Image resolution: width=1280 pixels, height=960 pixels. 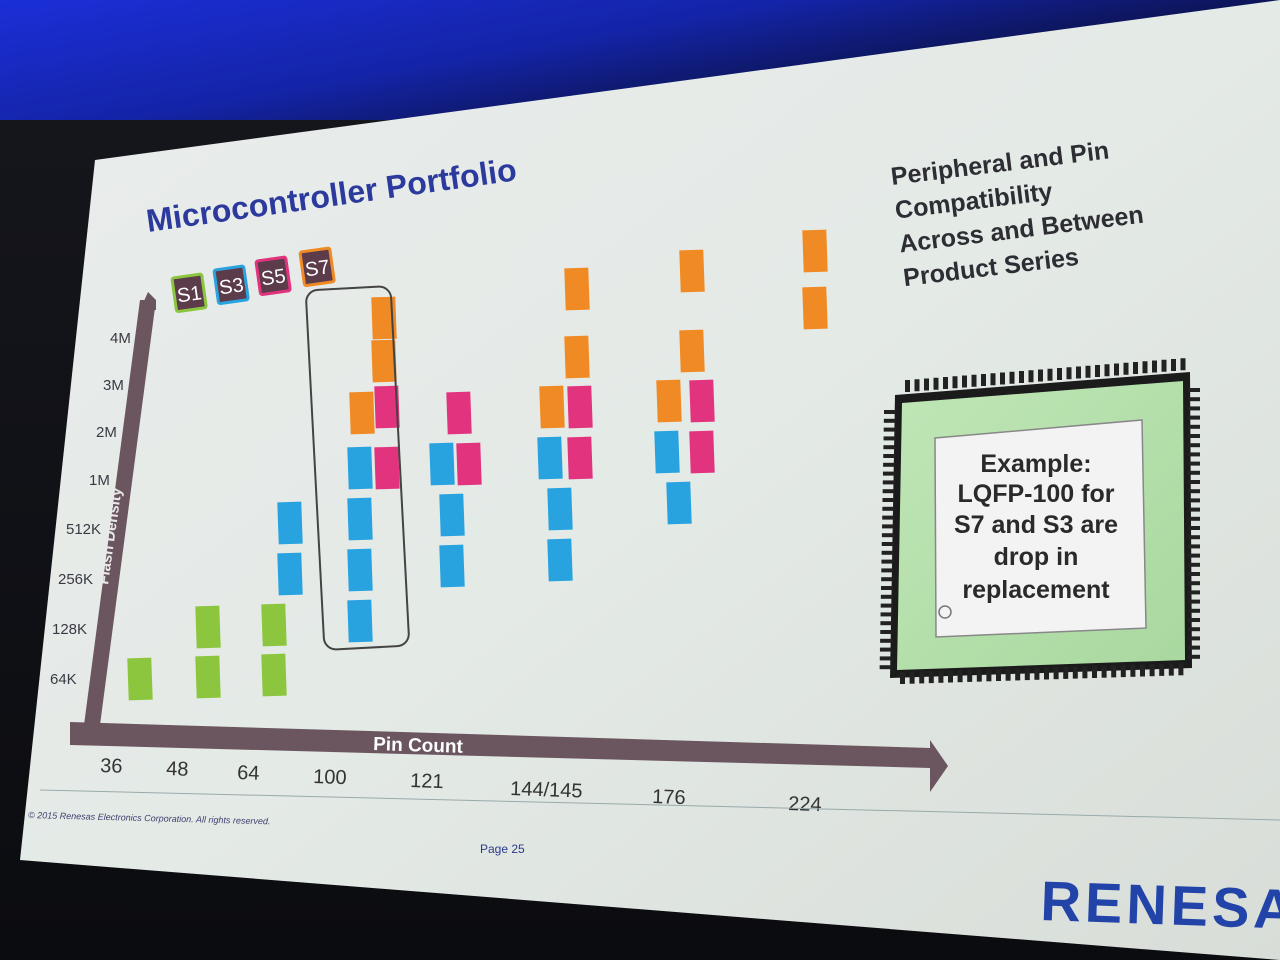 I want to click on y-tick-label: 128K, so click(x=69, y=629).